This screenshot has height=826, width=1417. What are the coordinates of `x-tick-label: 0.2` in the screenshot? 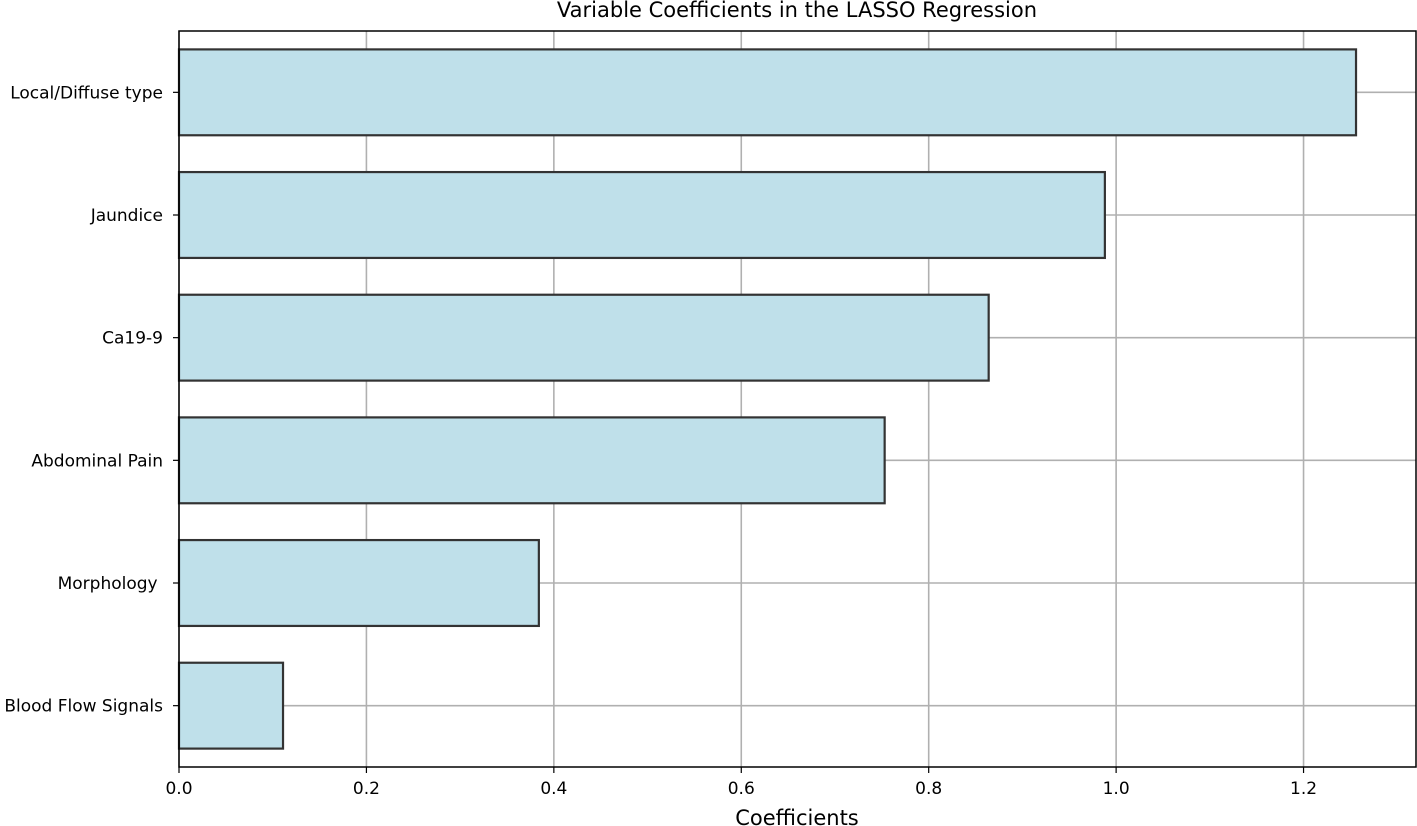 It's located at (366, 789).